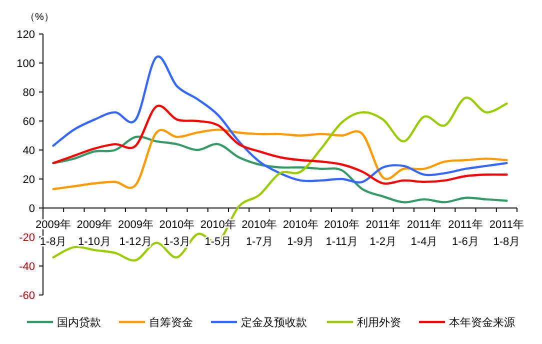  Describe the element at coordinates (465, 233) in the screenshot. I see `x-tick-label: 2011年 1-6月` at that location.